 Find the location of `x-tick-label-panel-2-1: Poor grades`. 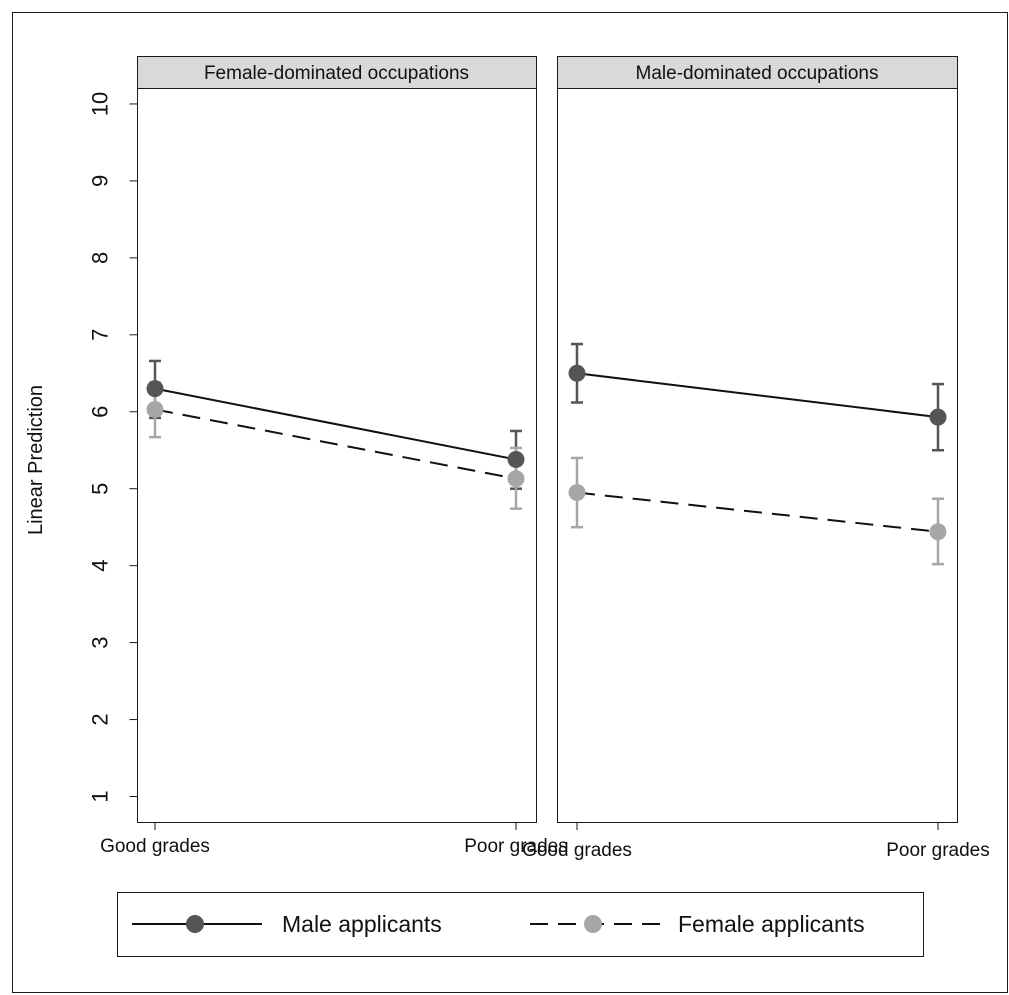

x-tick-label-panel-2-1: Poor grades is located at coordinates (938, 850).